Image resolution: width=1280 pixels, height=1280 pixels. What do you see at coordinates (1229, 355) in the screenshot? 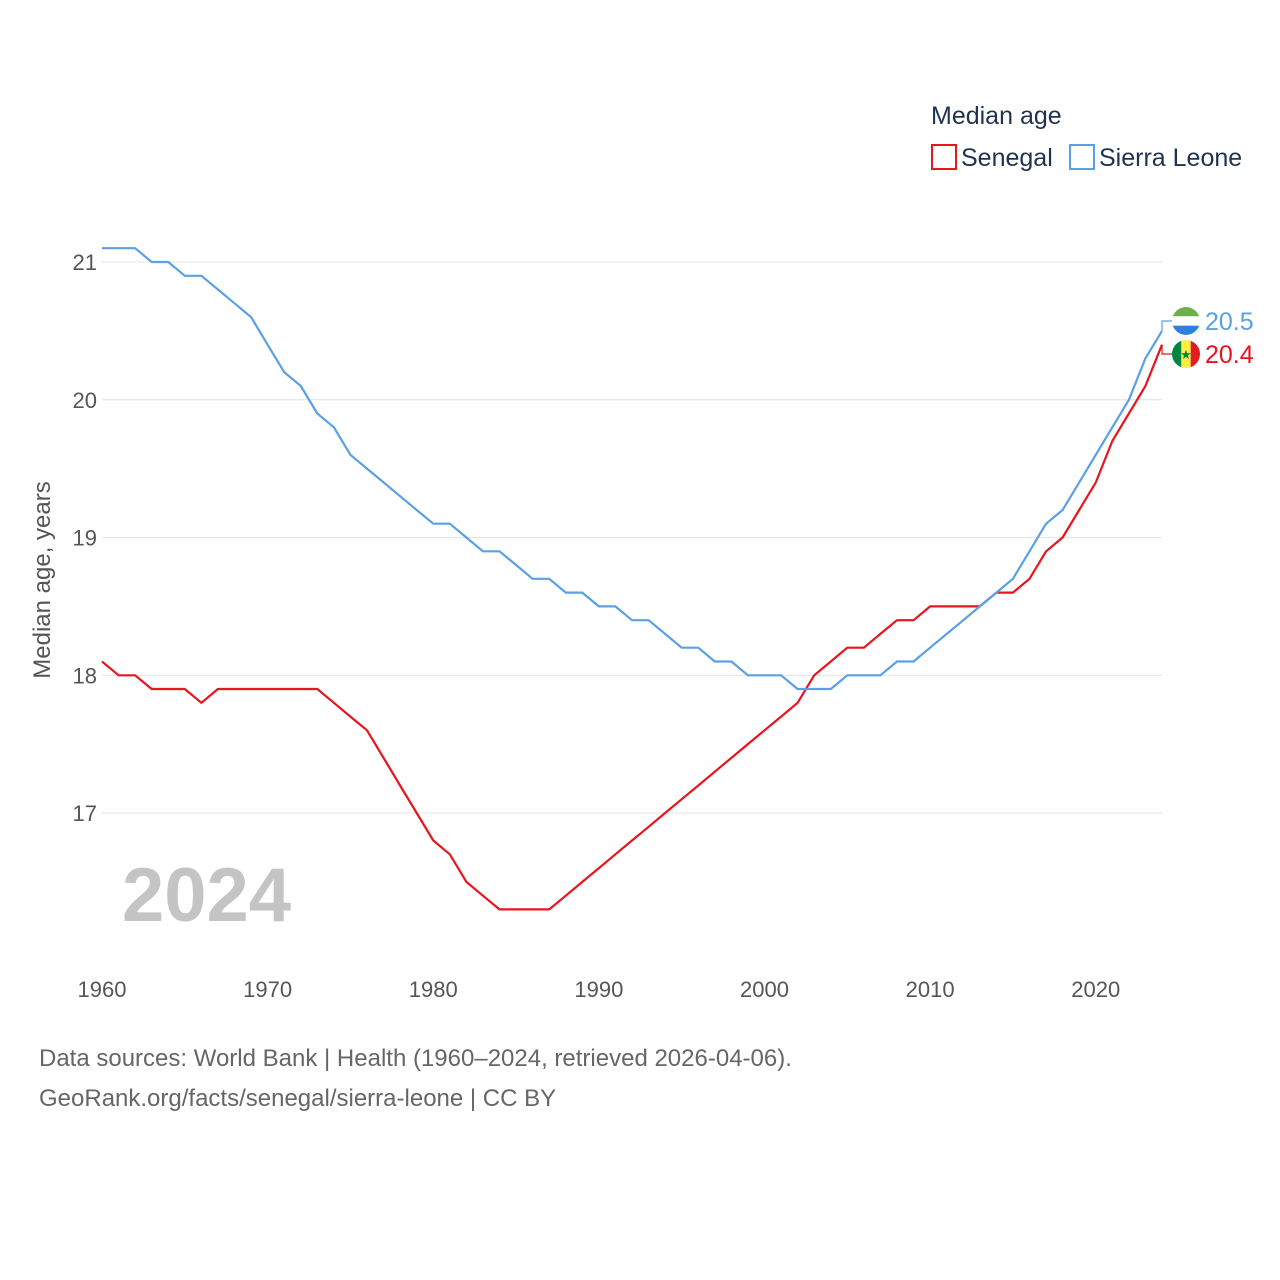
I see `end-value-label: 20.4` at bounding box center [1229, 355].